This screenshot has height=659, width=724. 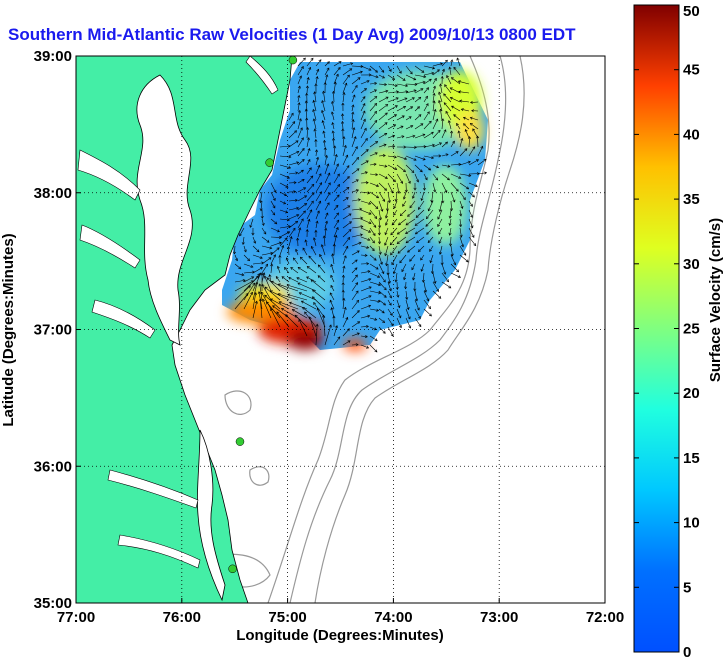 I want to click on y-tick-label: 35:00, so click(x=53, y=603).